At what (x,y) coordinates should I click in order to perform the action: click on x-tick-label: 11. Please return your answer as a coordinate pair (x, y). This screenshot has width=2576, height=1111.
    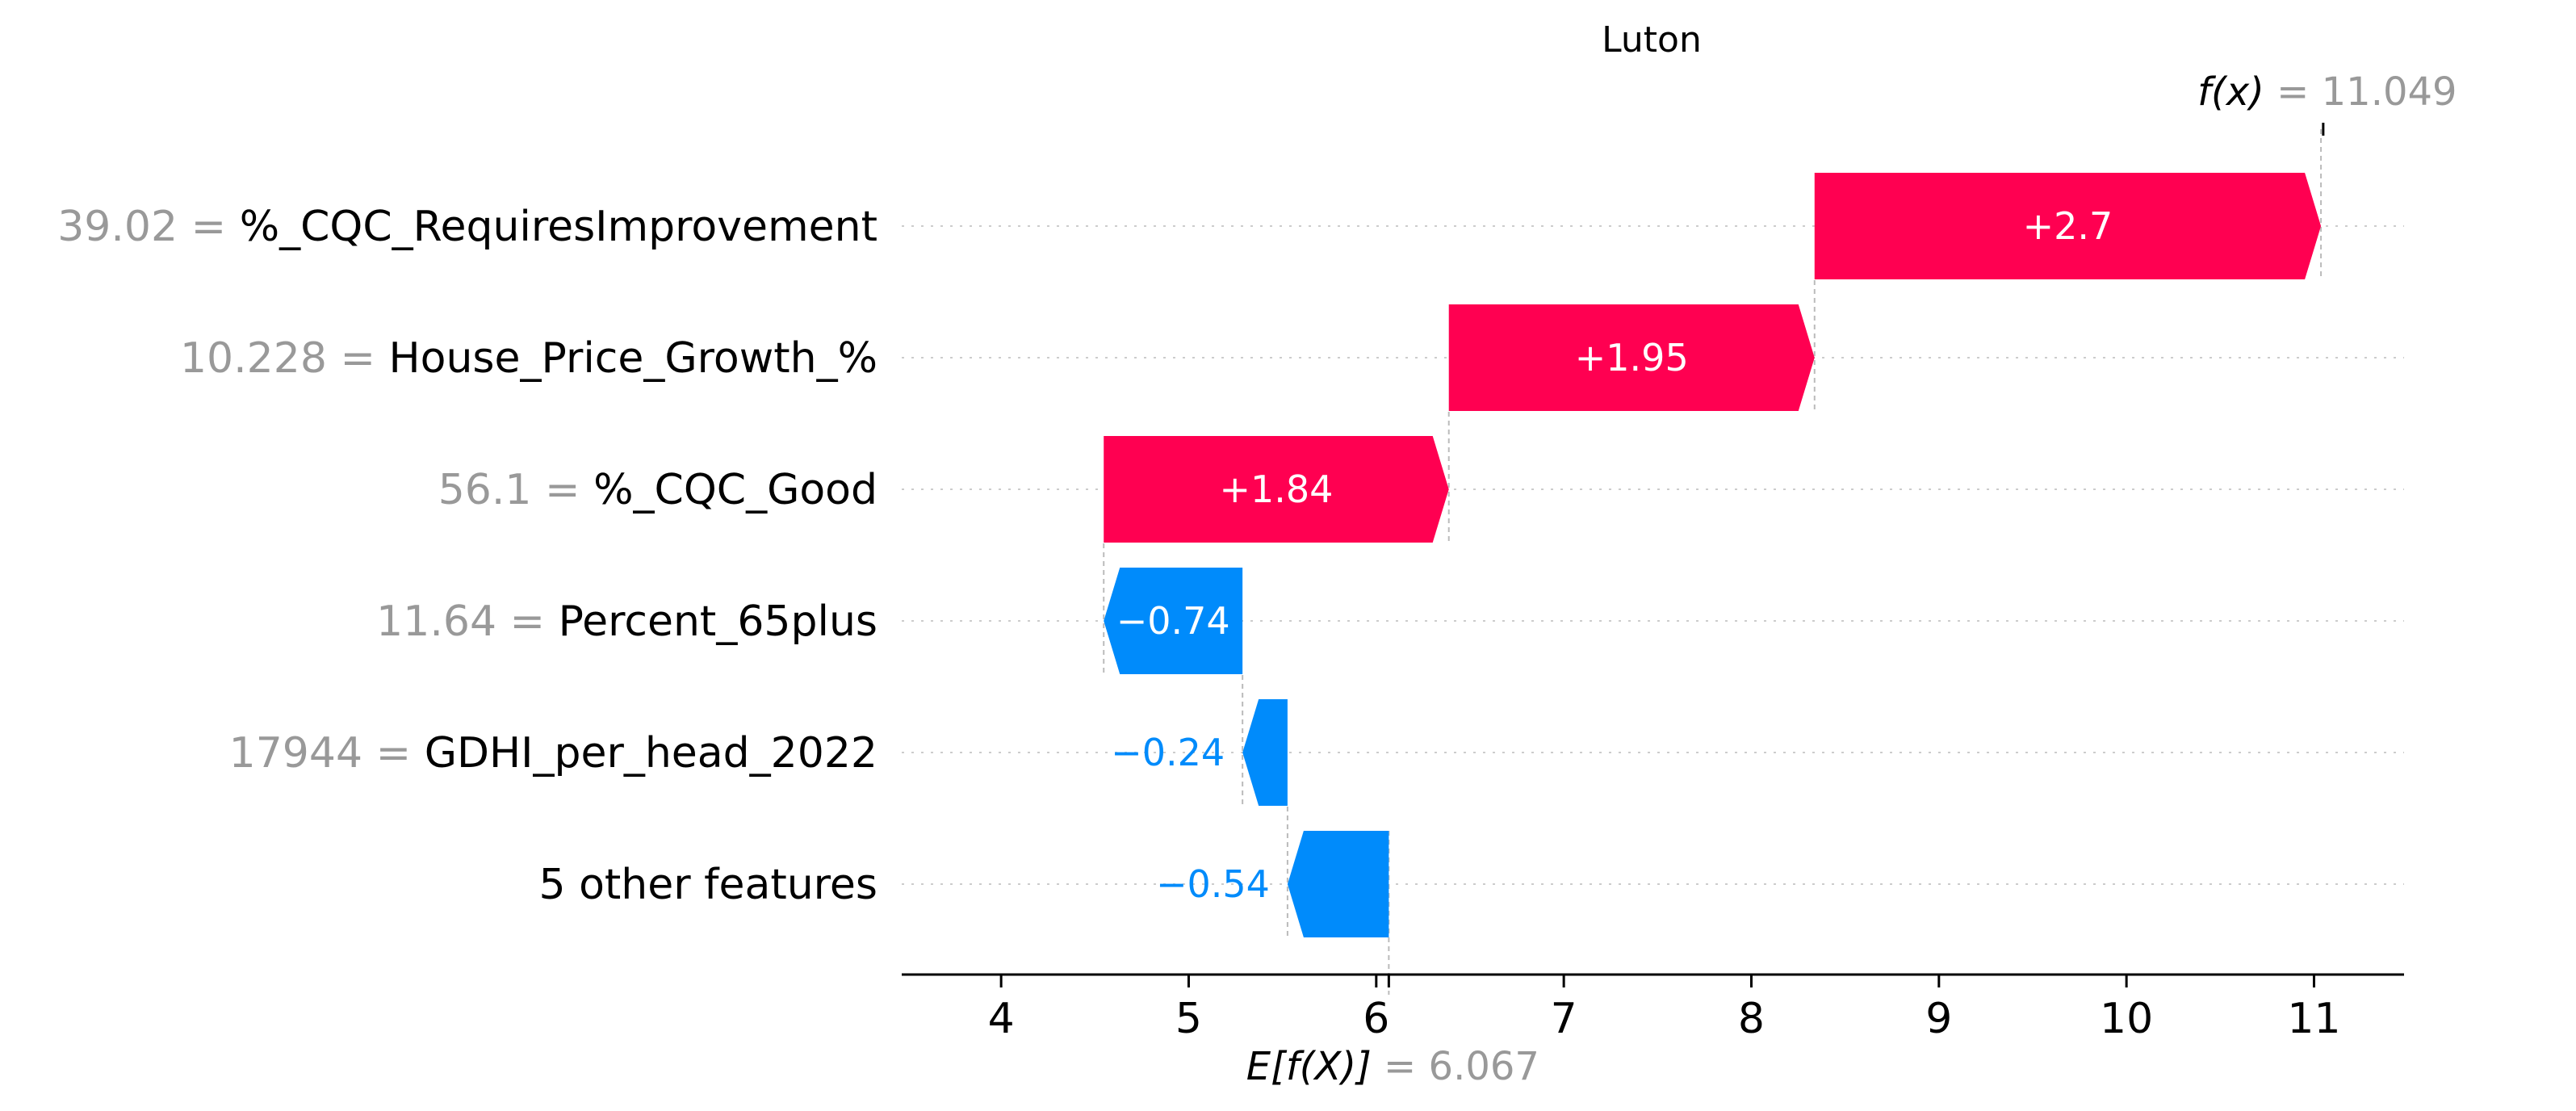
    Looking at the image, I should click on (2313, 1019).